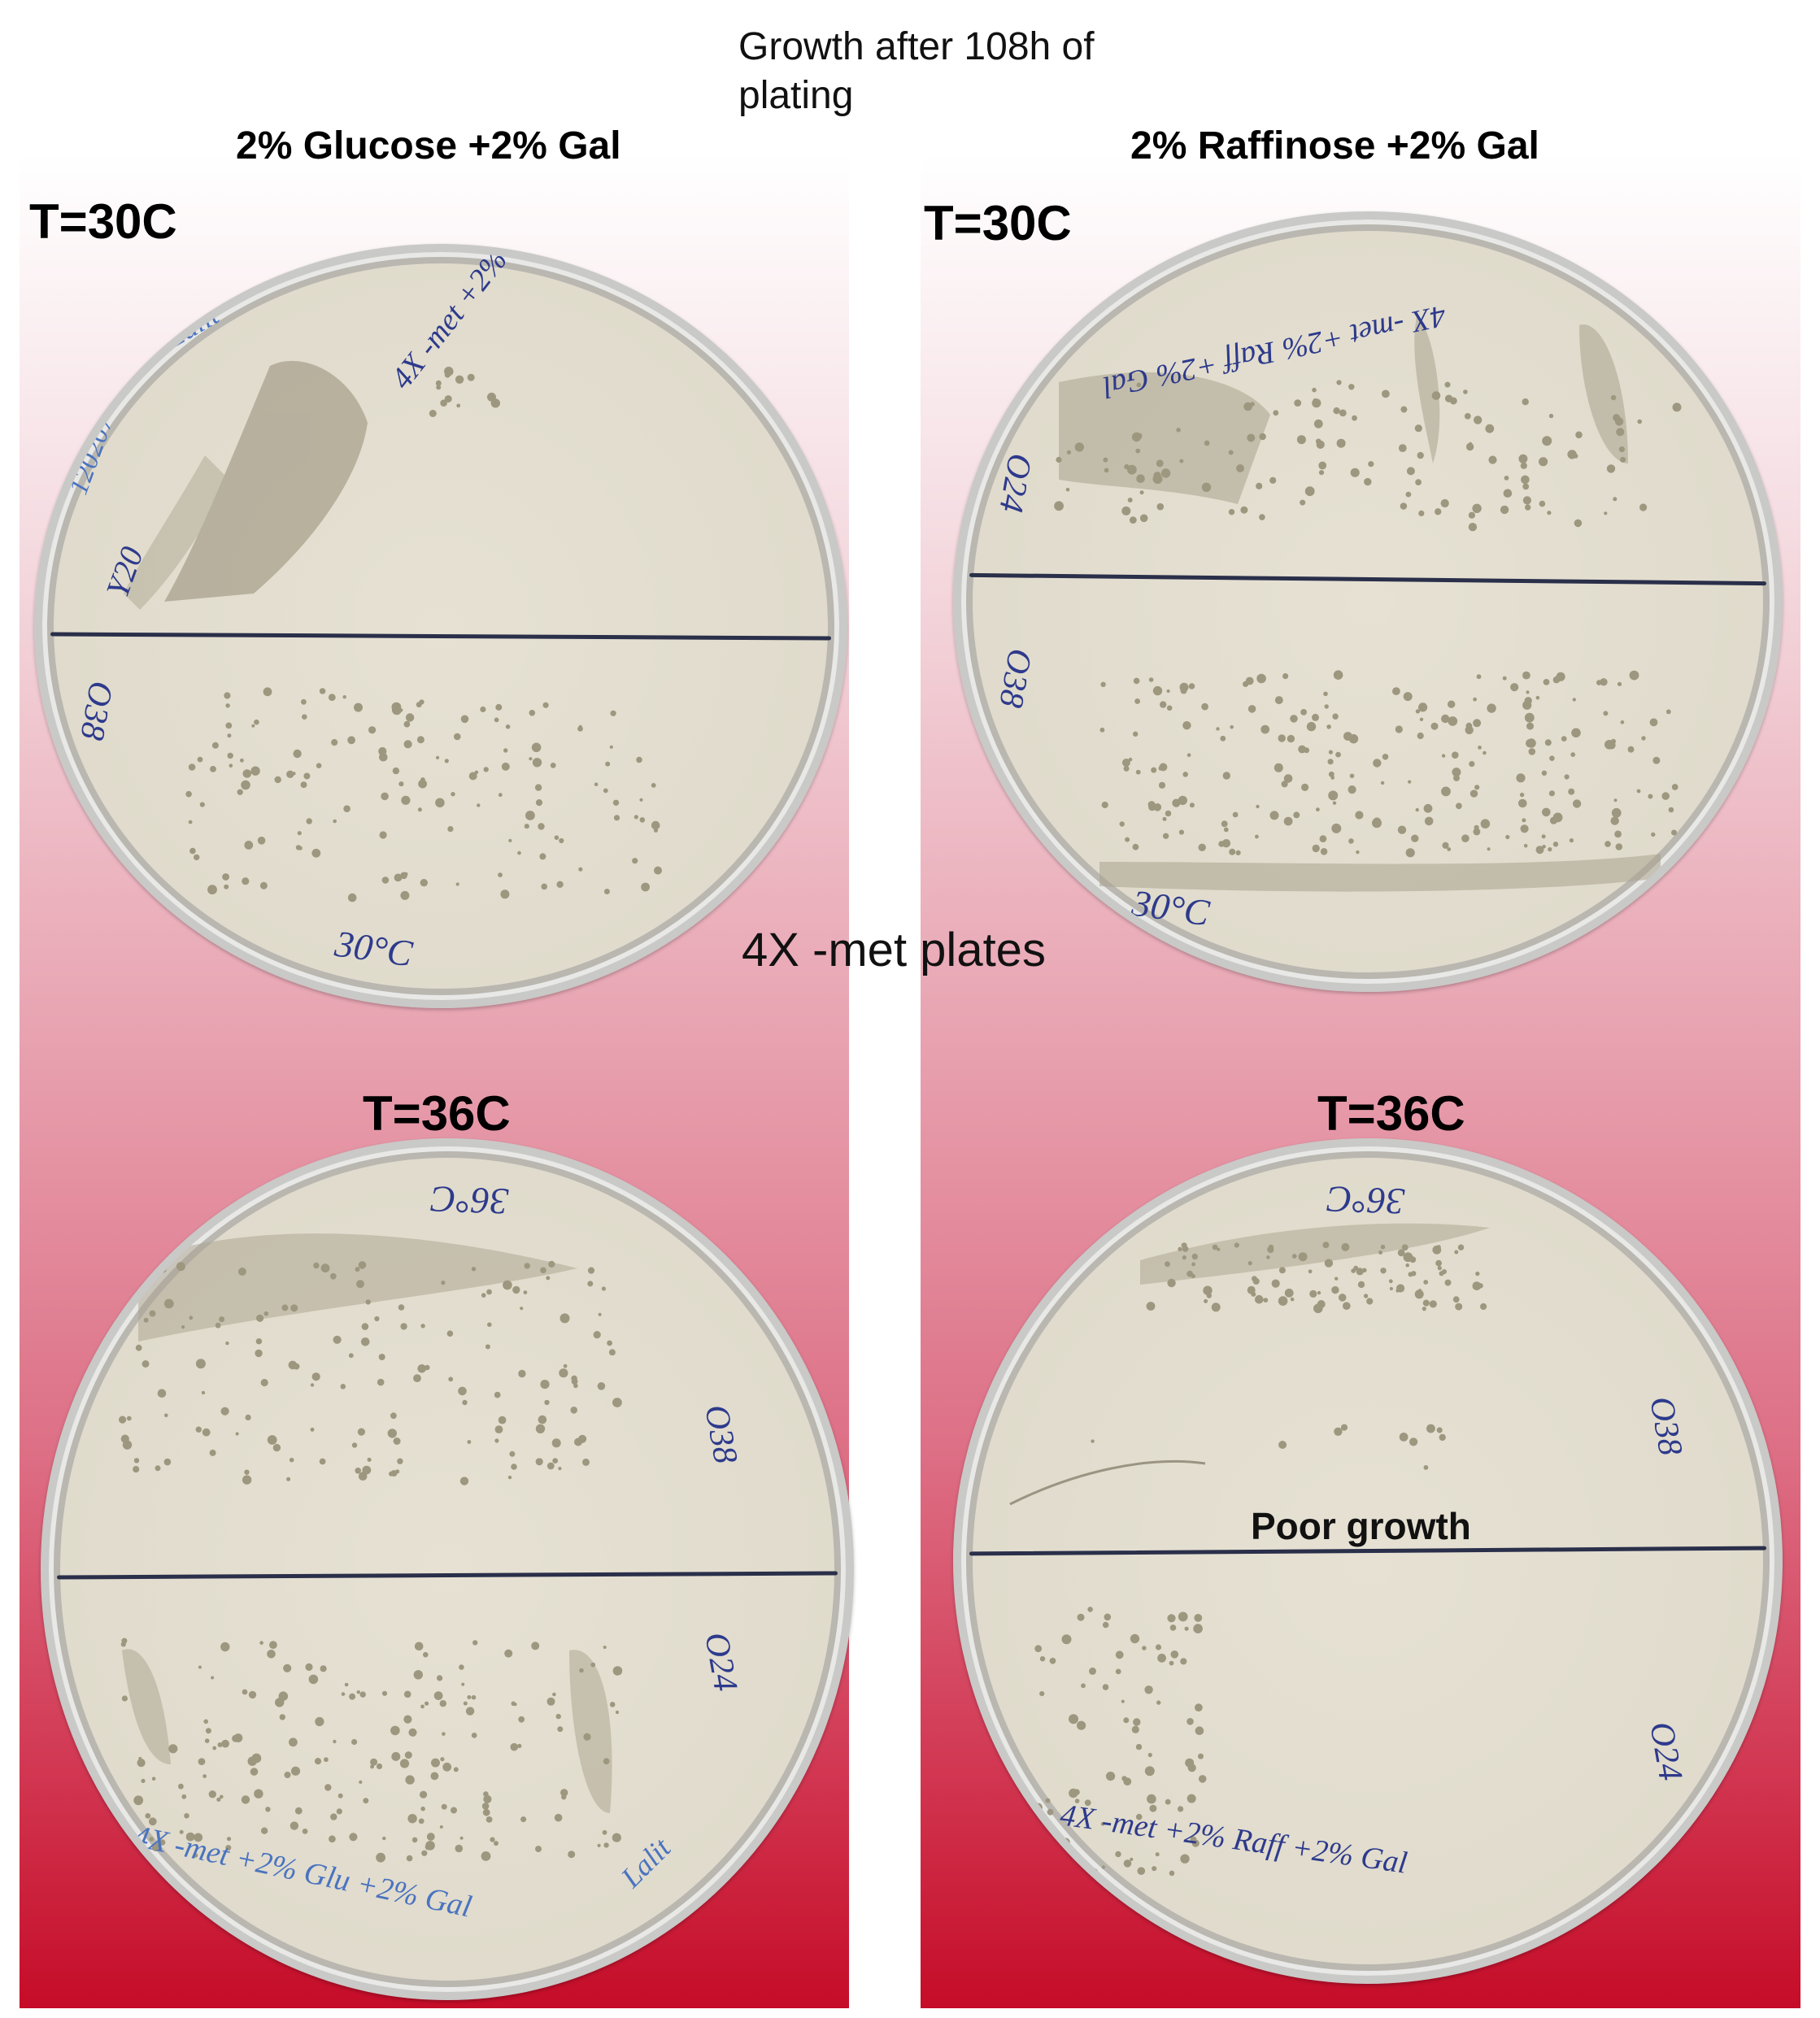  I want to click on agar-scratch, so click(1107, 1482).